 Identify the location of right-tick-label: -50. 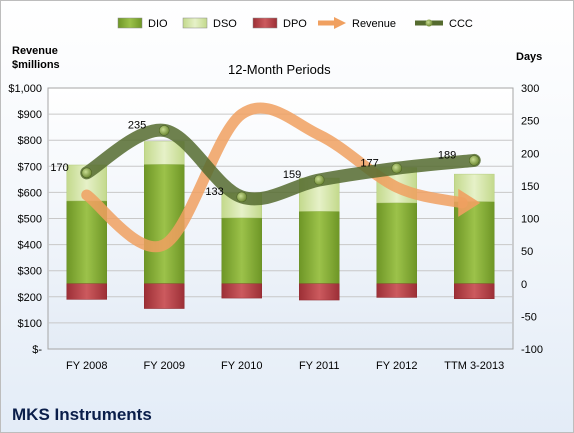
(529, 317).